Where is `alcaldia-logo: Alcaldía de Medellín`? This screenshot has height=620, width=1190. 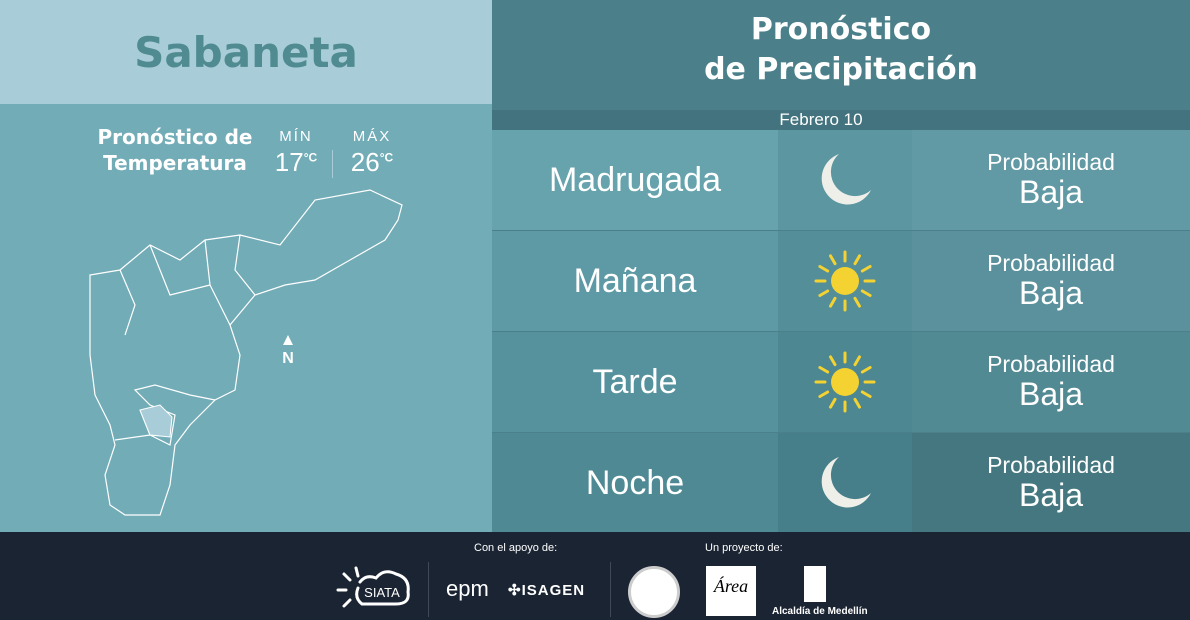
alcaldia-logo: Alcaldía de Medellín is located at coordinates (820, 611).